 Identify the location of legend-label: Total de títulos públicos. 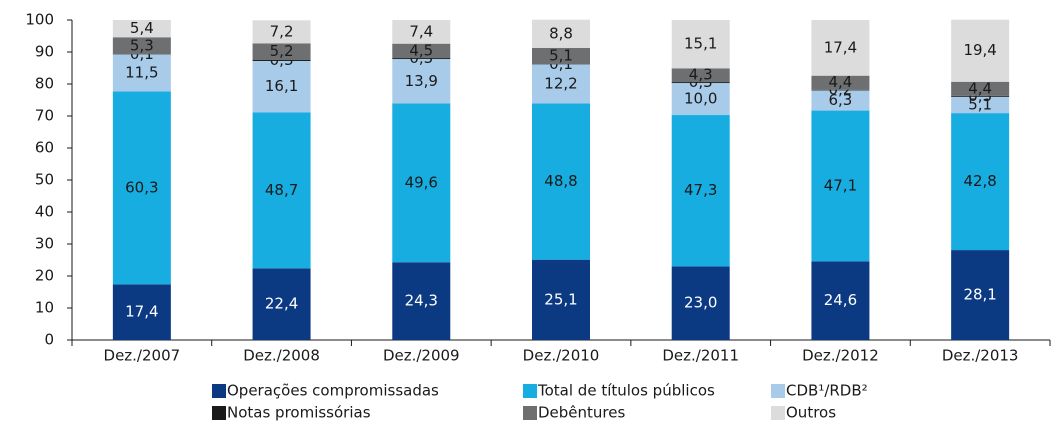
(626, 391).